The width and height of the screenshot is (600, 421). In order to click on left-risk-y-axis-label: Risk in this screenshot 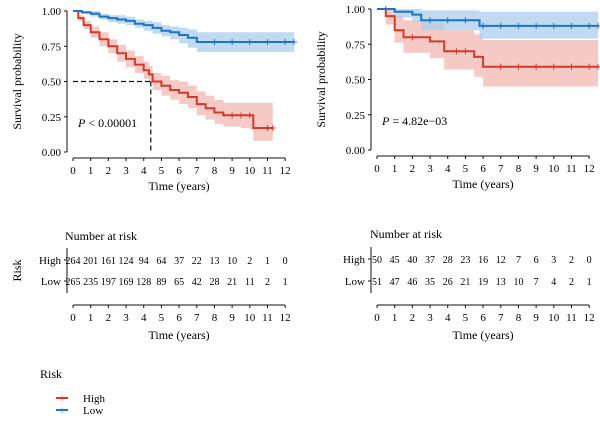, I will do `click(17, 270)`.